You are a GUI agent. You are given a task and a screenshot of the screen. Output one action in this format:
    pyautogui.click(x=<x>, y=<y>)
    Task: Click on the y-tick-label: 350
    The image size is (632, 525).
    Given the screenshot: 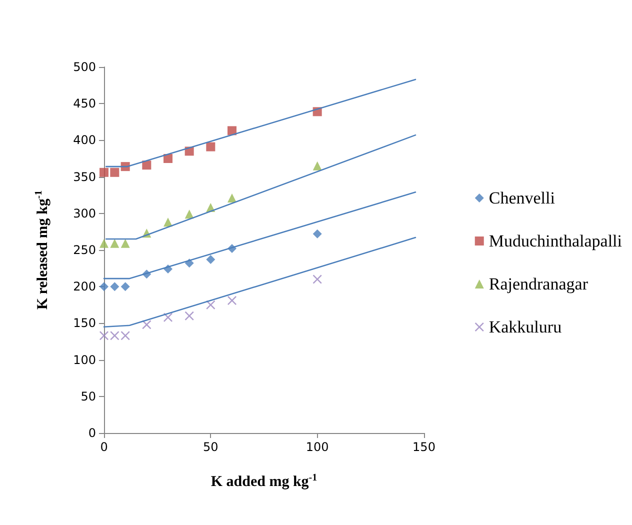 What is the action you would take?
    pyautogui.click(x=84, y=177)
    